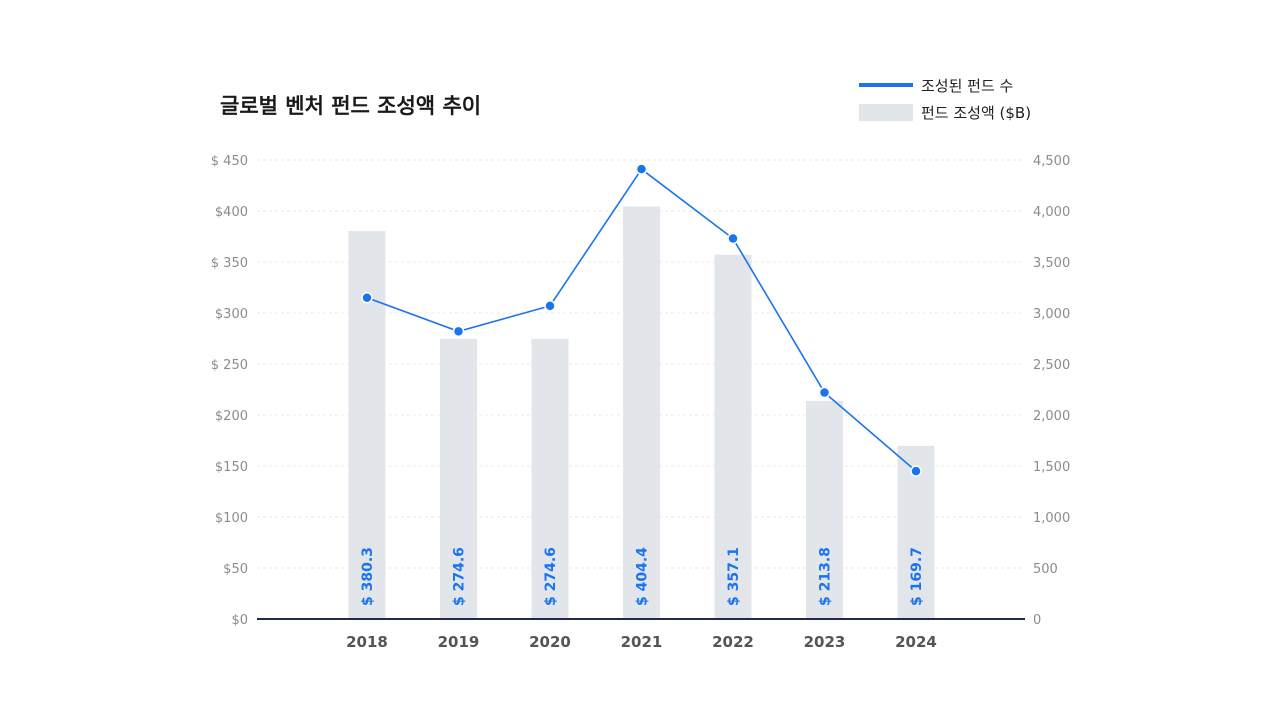  Describe the element at coordinates (229, 365) in the screenshot. I see `y-left-tick-label: $ 250` at that location.